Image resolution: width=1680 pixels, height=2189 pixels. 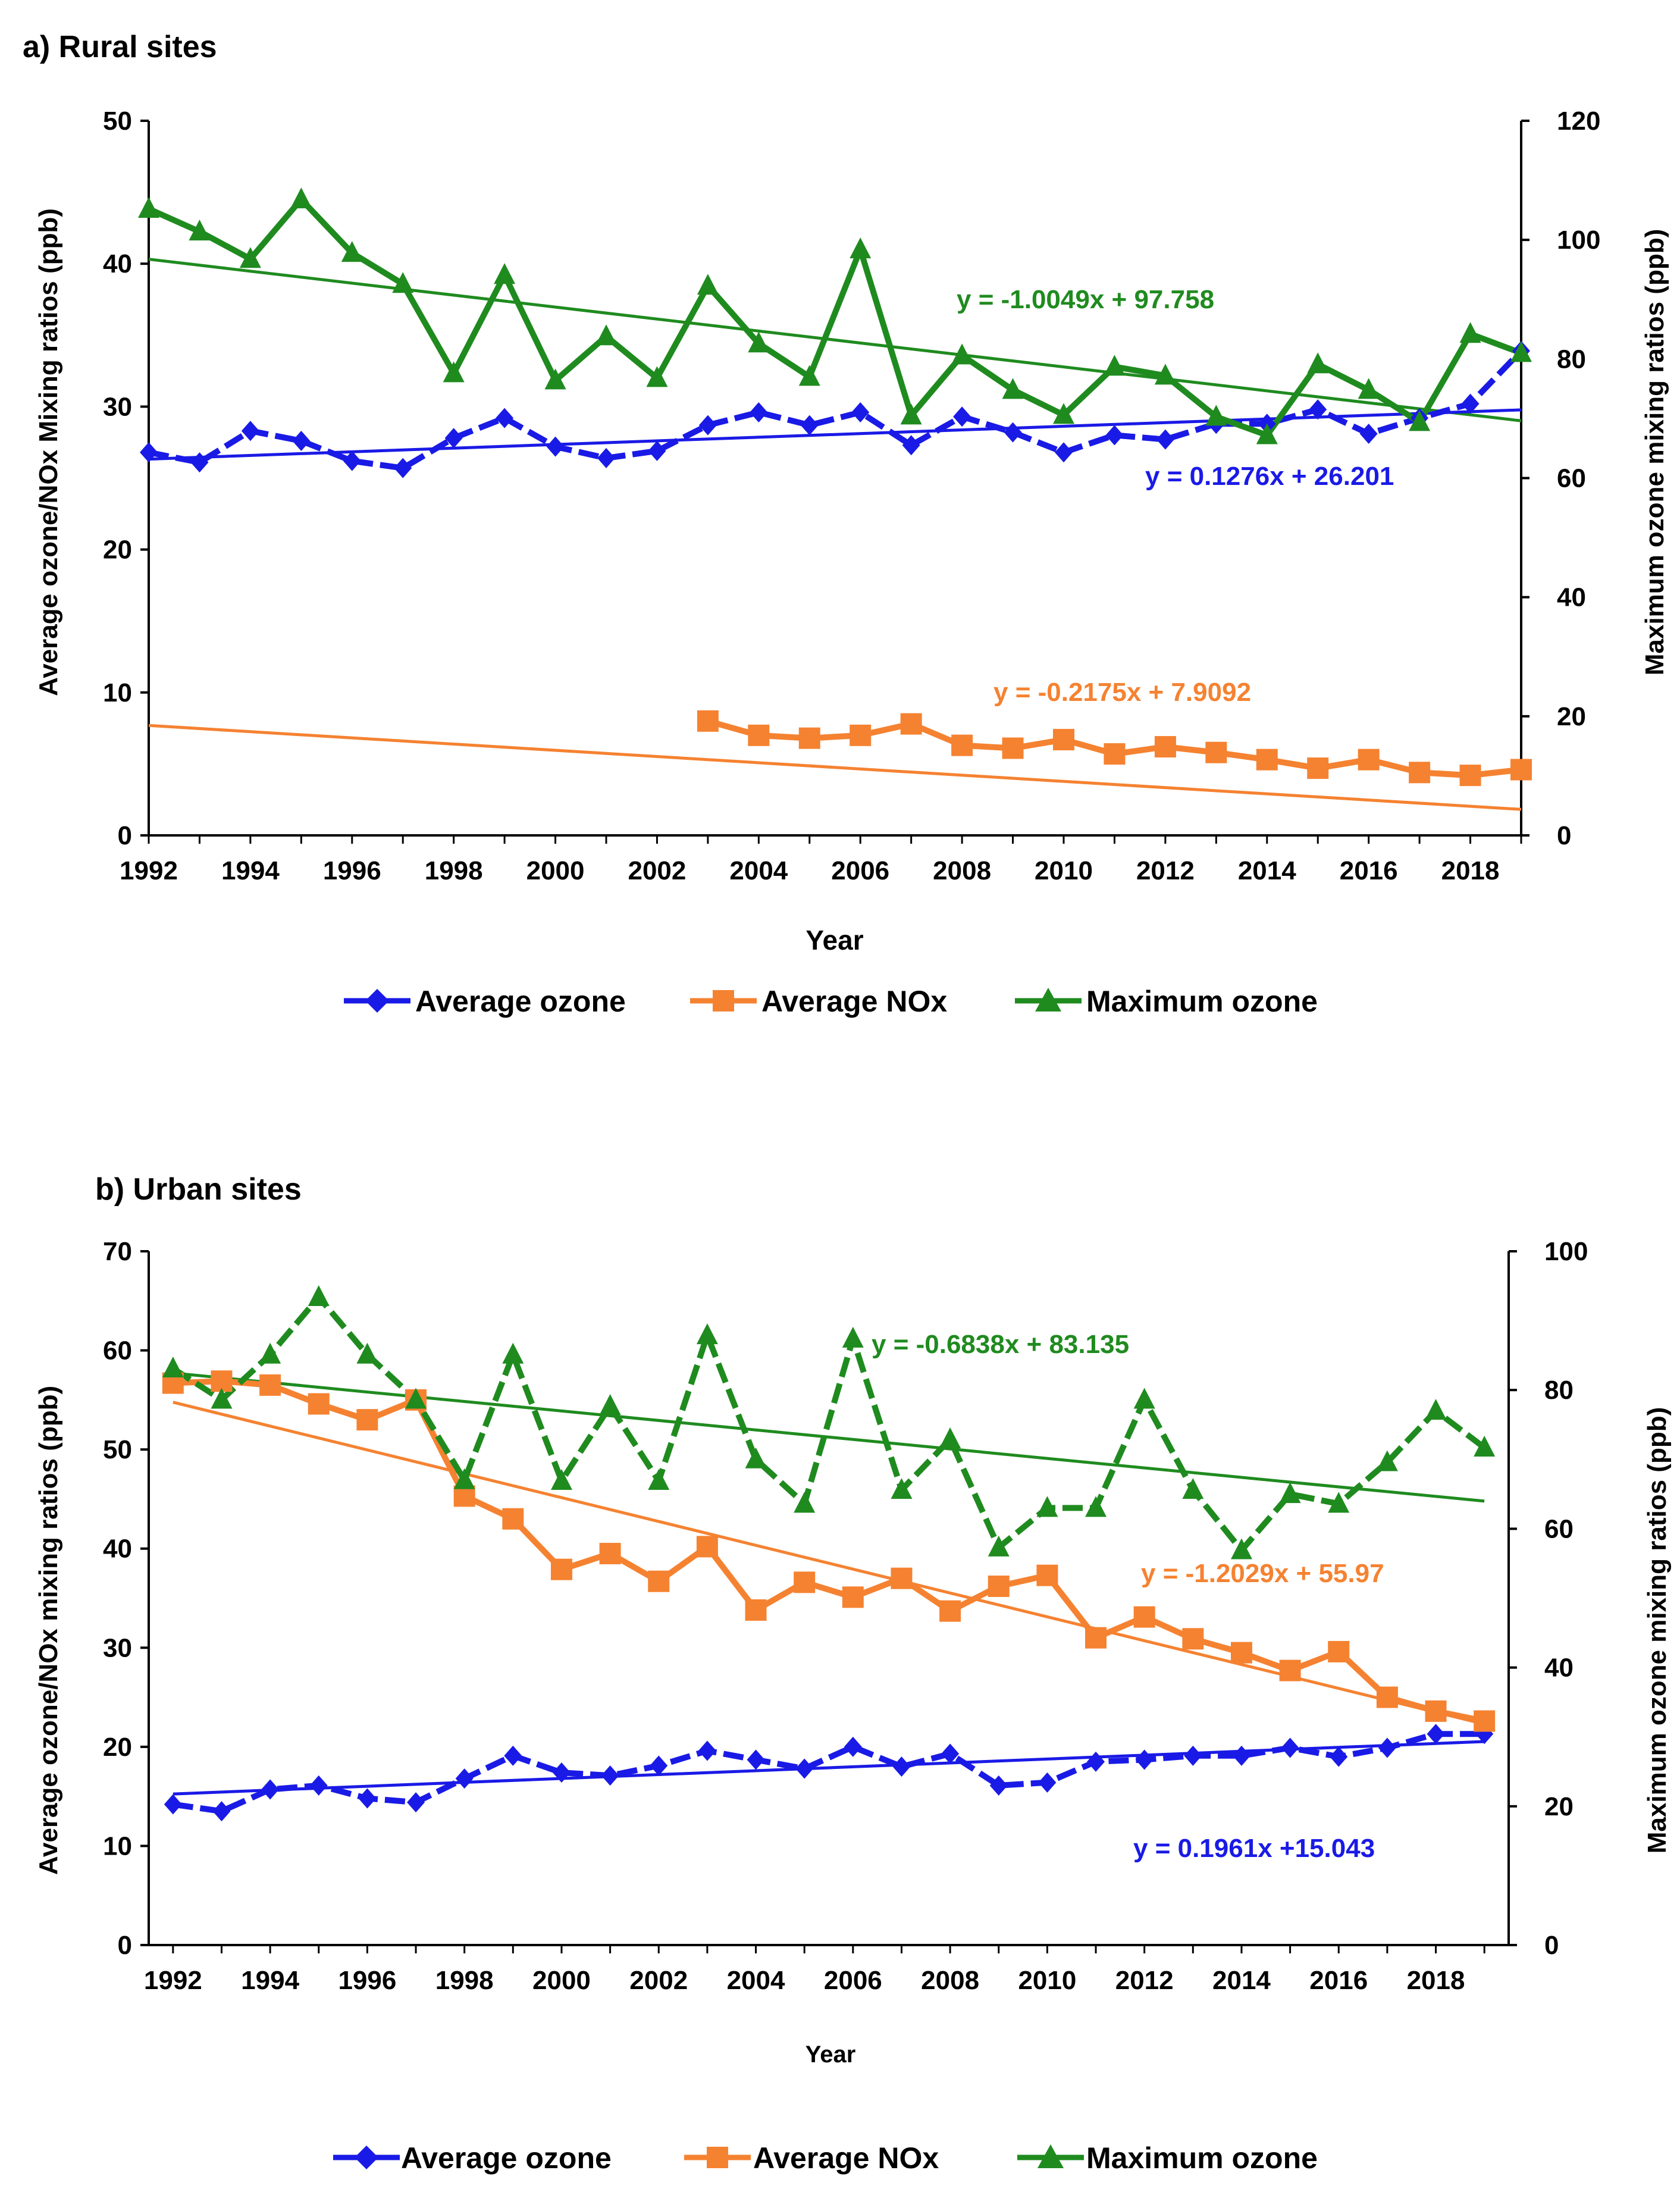 I want to click on y-right-tick-label: 40, so click(x=1559, y=1669).